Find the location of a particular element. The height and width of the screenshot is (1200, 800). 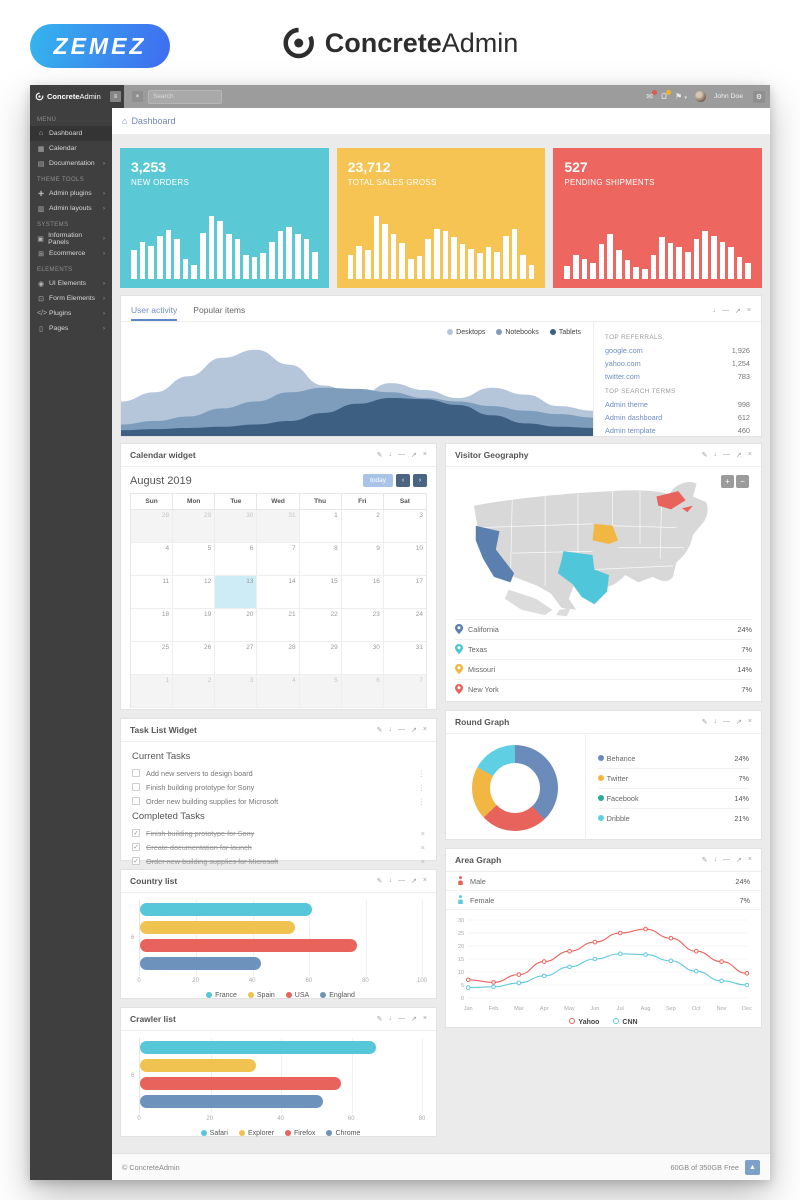

calendar-day-cell: 31 is located at coordinates (278, 526).